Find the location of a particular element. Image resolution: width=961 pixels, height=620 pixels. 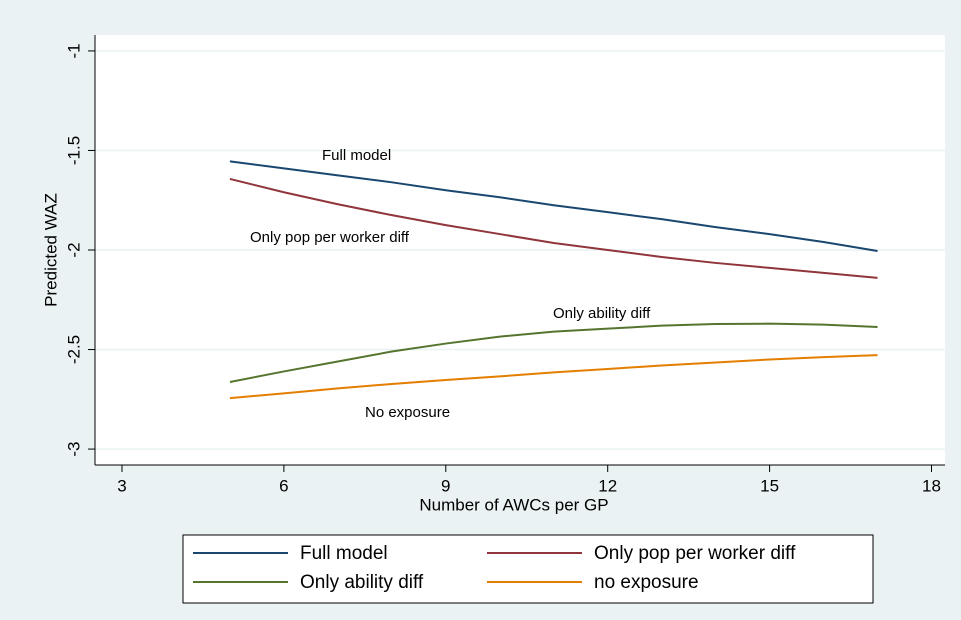

y-tick-label: -1 is located at coordinates (73, 50).